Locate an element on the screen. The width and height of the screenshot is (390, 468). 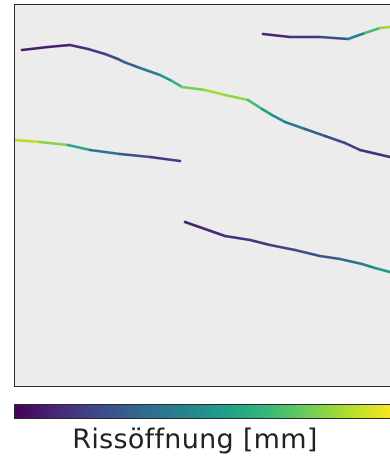
colorbar-label: Rissöffnung [mm] is located at coordinates (195, 439).